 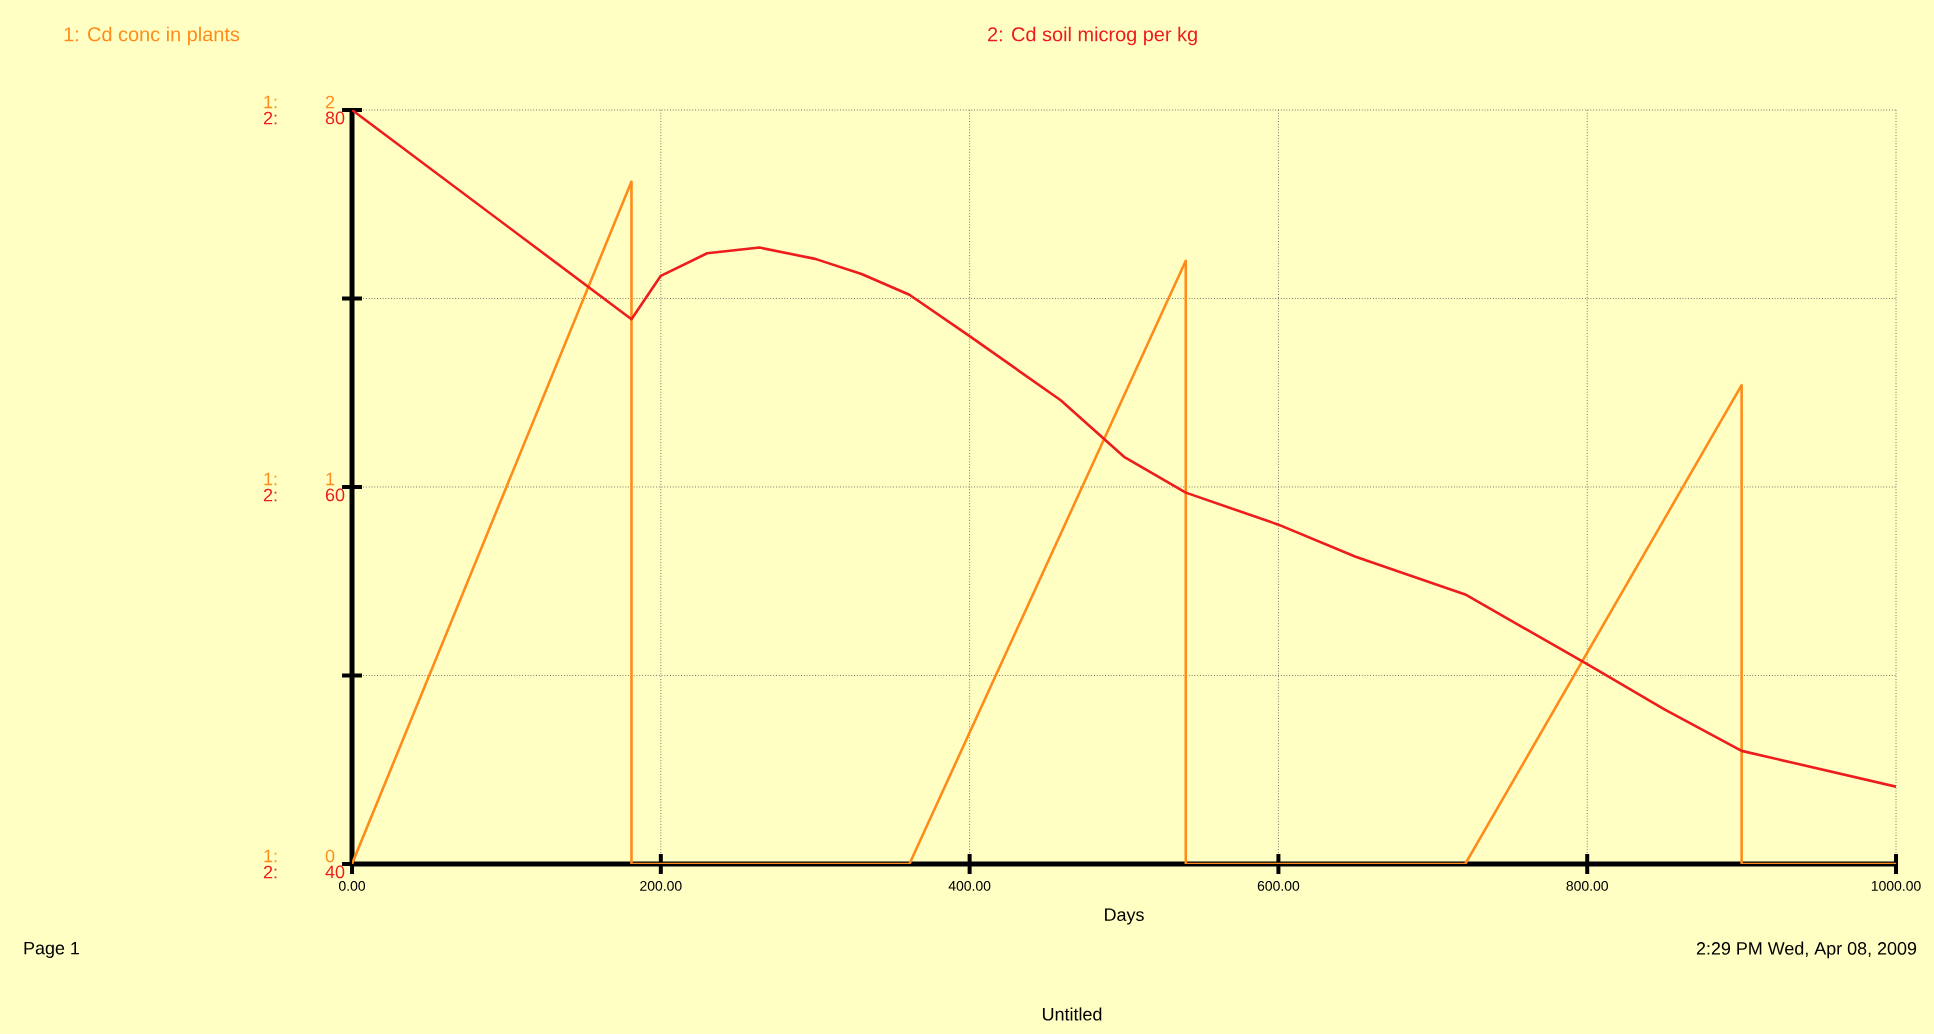 What do you see at coordinates (51, 949) in the screenshot?
I see `text: Page 1` at bounding box center [51, 949].